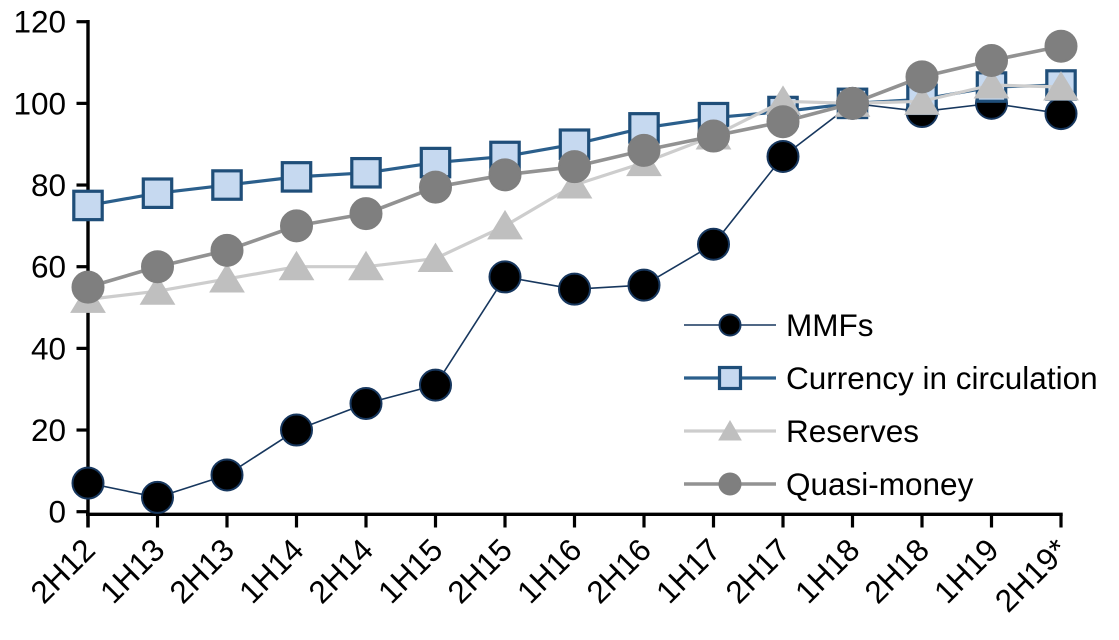 The width and height of the screenshot is (1119, 640). Describe the element at coordinates (132, 570) in the screenshot. I see `x-tick-label: 1H13` at that location.